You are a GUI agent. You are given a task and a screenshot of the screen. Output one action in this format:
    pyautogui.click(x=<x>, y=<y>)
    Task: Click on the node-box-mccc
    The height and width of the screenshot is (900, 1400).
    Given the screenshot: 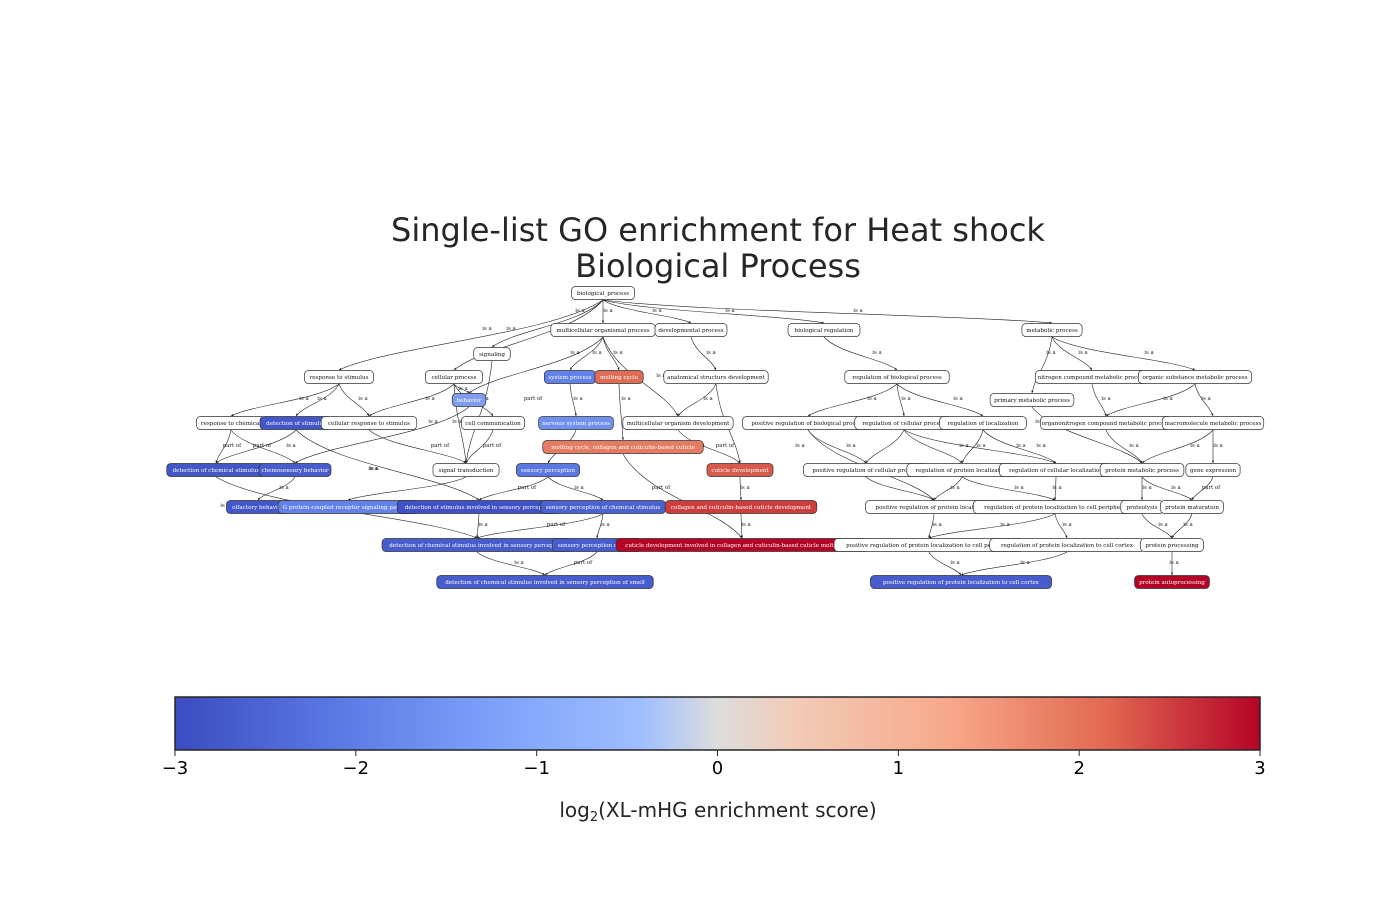 What is the action you would take?
    pyautogui.click(x=623, y=447)
    